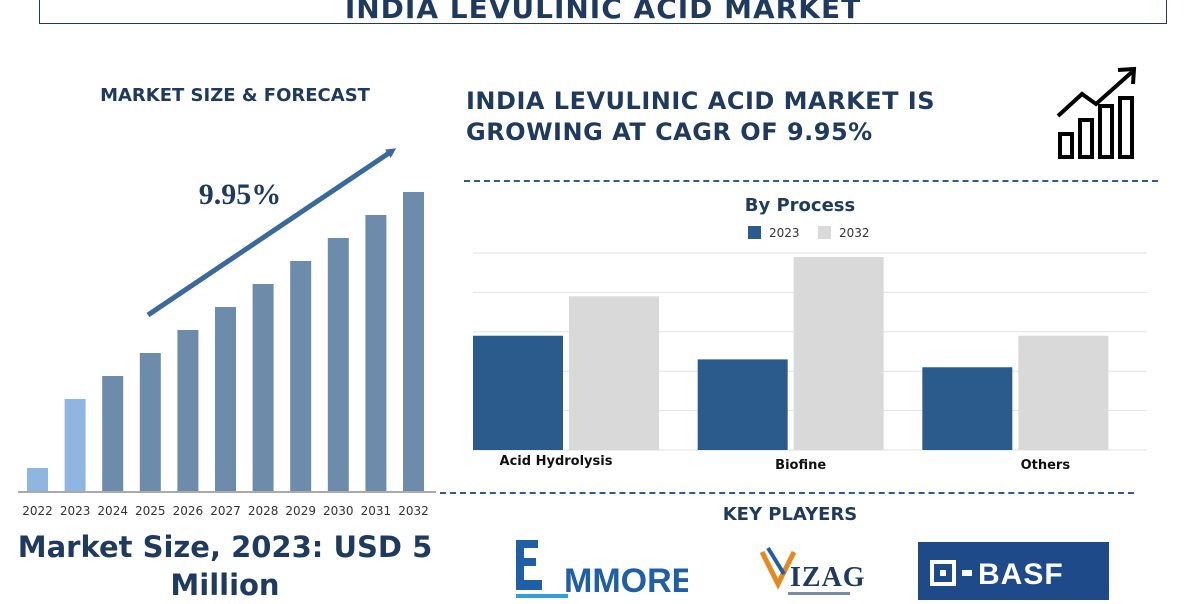 This screenshot has width=1200, height=604. Describe the element at coordinates (800, 465) in the screenshot. I see `process-category-label: Biofine` at that location.